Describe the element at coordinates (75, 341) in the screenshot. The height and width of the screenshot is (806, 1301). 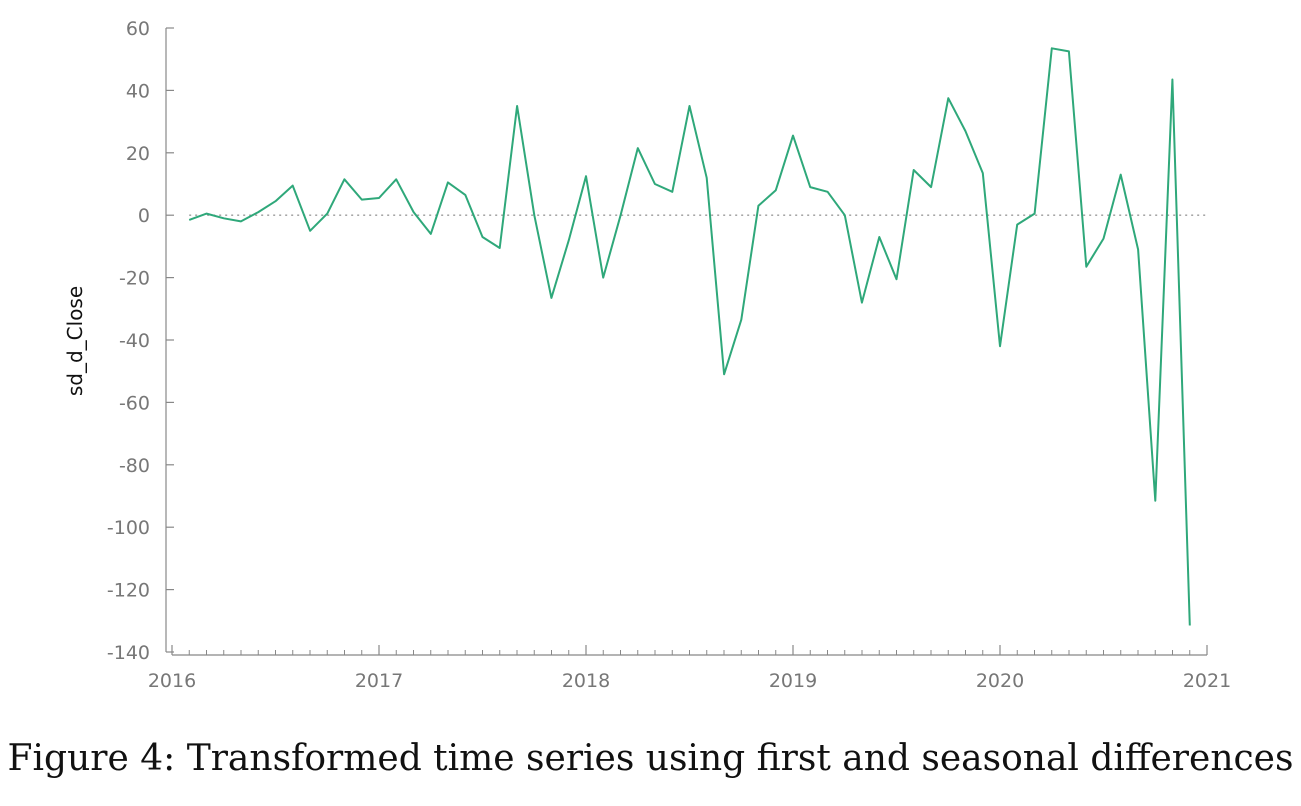
I see `y-axis-label: sd_d_Close` at that location.